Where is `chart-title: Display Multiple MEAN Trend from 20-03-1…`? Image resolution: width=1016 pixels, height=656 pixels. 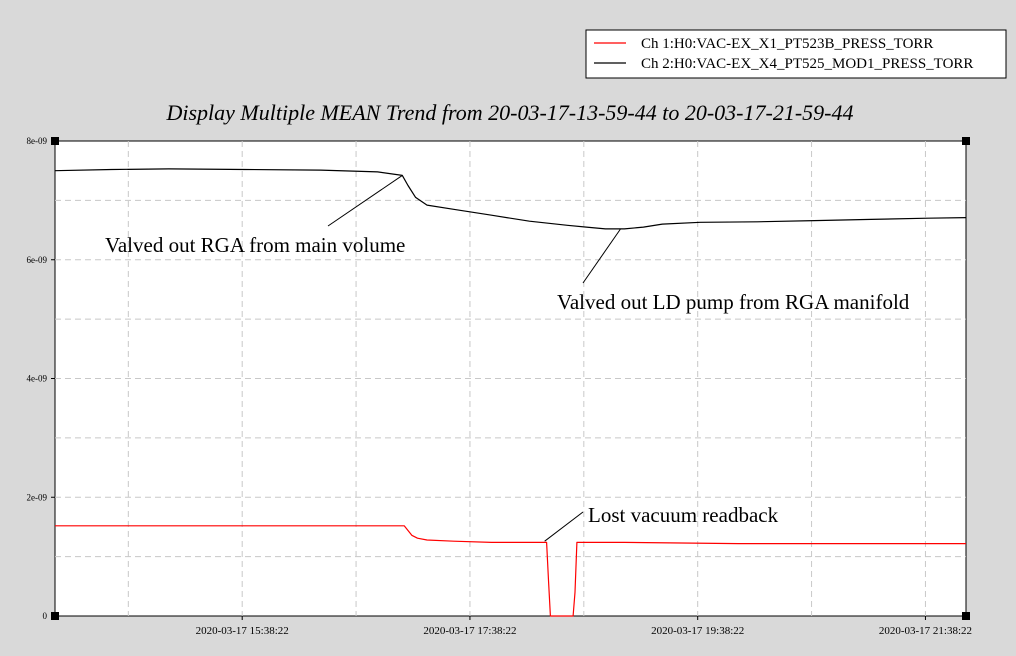 chart-title: Display Multiple MEAN Trend from 20-03-1… is located at coordinates (509, 112).